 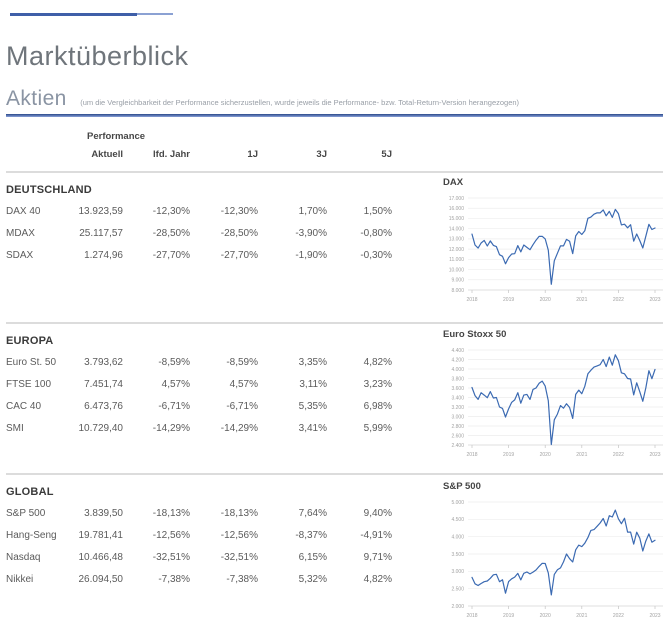 I want to click on svg-text: 16.000, so click(x=457, y=209).